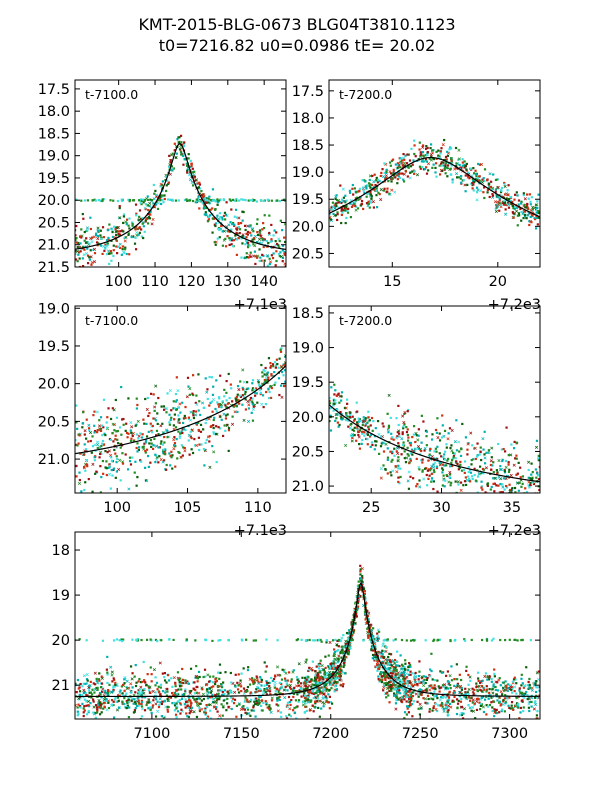 This screenshot has height=800, width=600. What do you see at coordinates (512, 508) in the screenshot?
I see `x-tick-label: 35` at bounding box center [512, 508].